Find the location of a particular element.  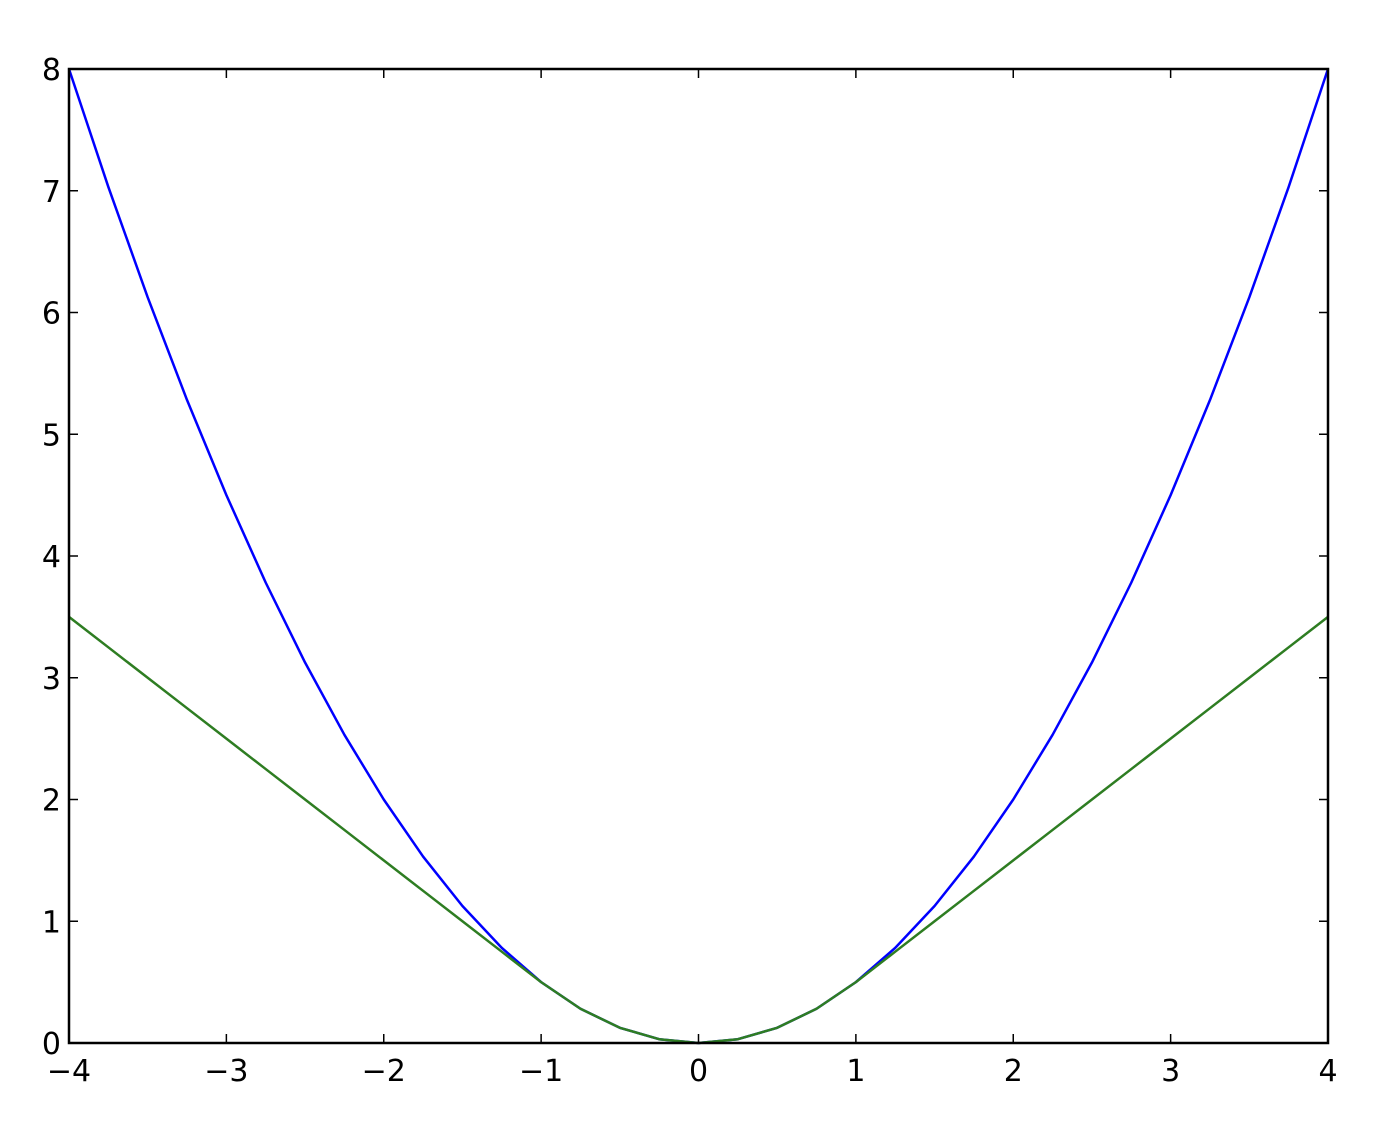

y-tick-label: 5 is located at coordinates (51, 435).